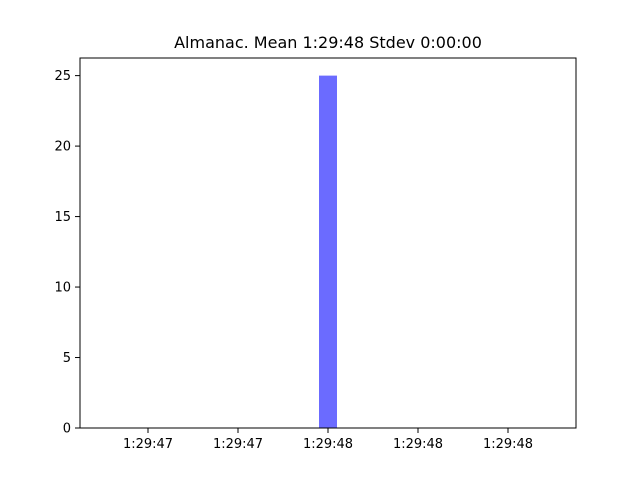  I want to click on bars-layer, so click(328, 251).